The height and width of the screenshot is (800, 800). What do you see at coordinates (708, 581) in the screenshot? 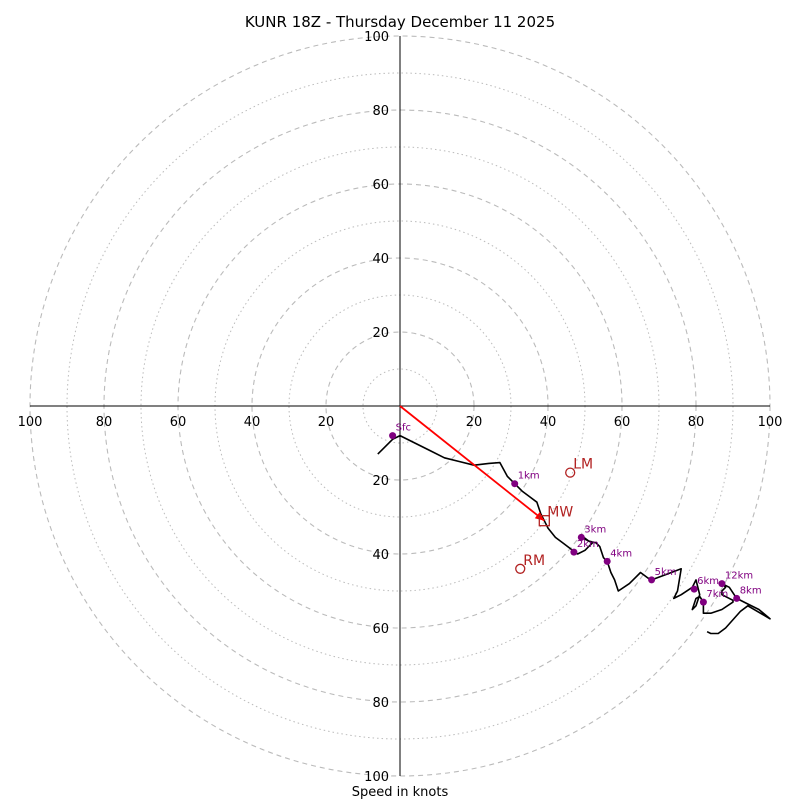
I see `height-level-label: 6km` at bounding box center [708, 581].